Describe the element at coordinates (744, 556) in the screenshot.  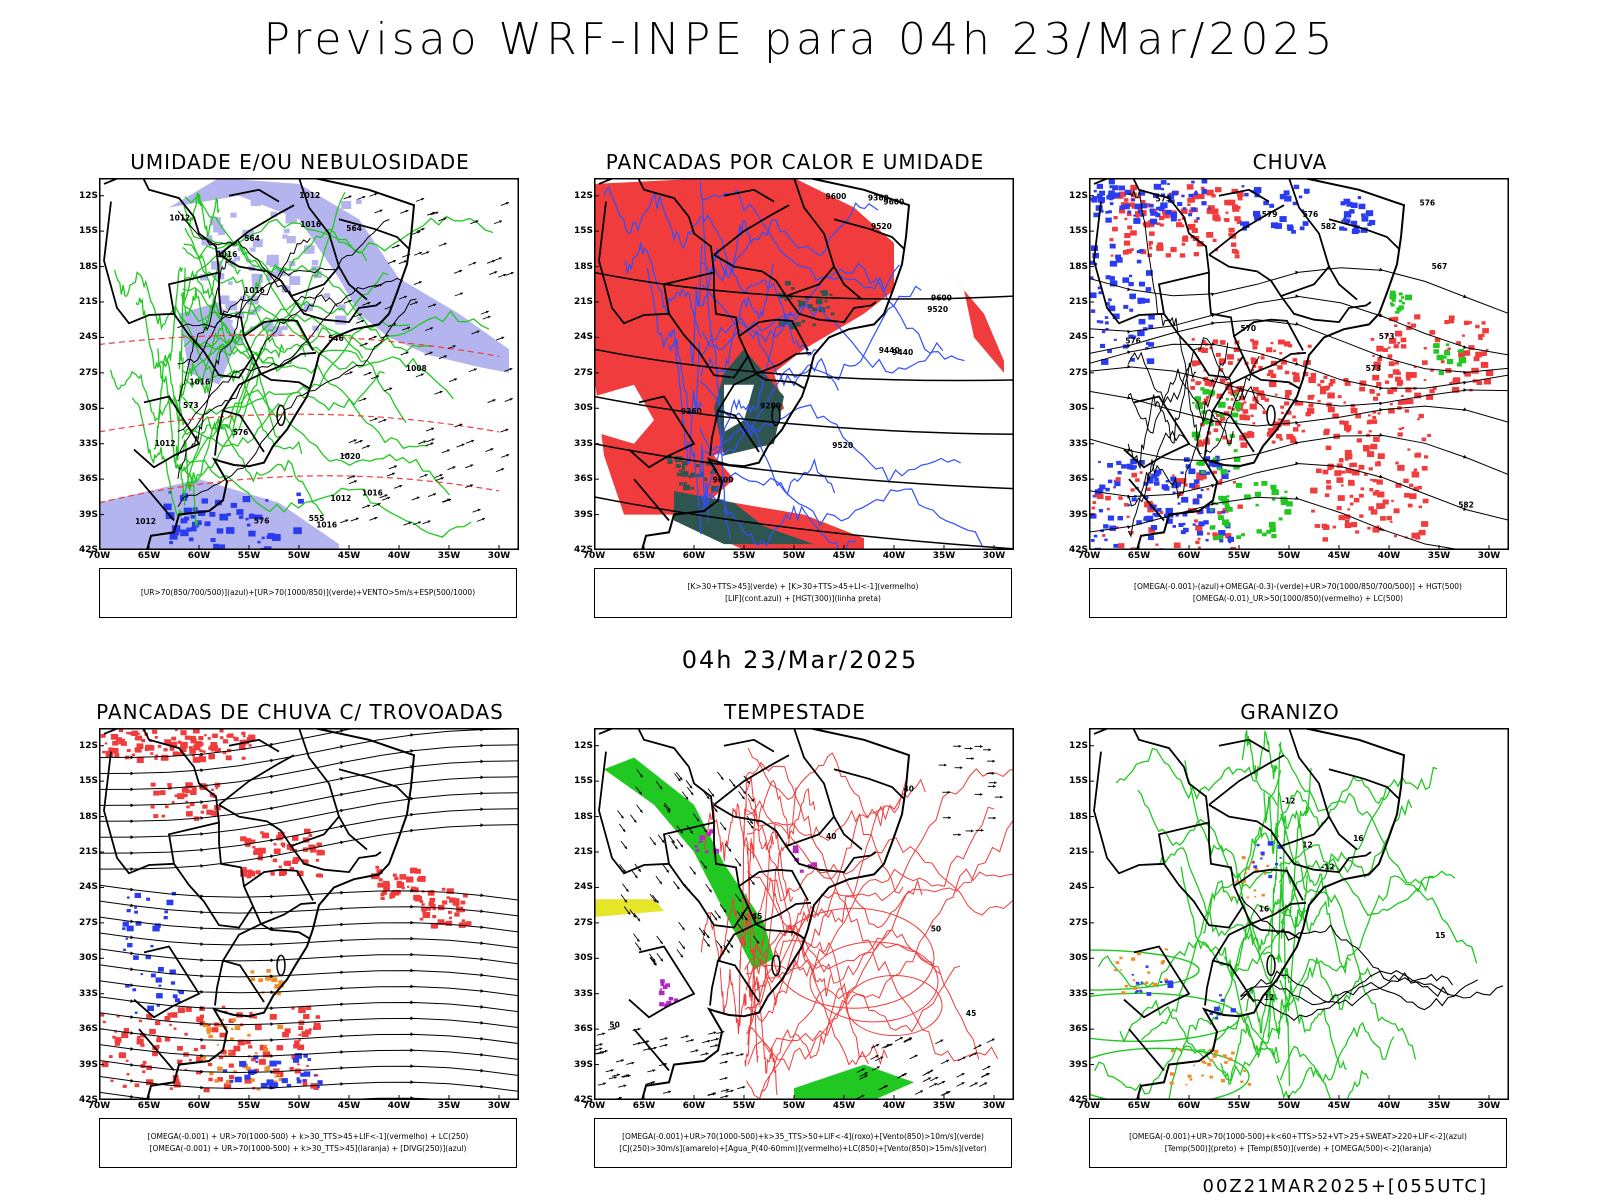
I see `lon-tick-label: 55W` at that location.